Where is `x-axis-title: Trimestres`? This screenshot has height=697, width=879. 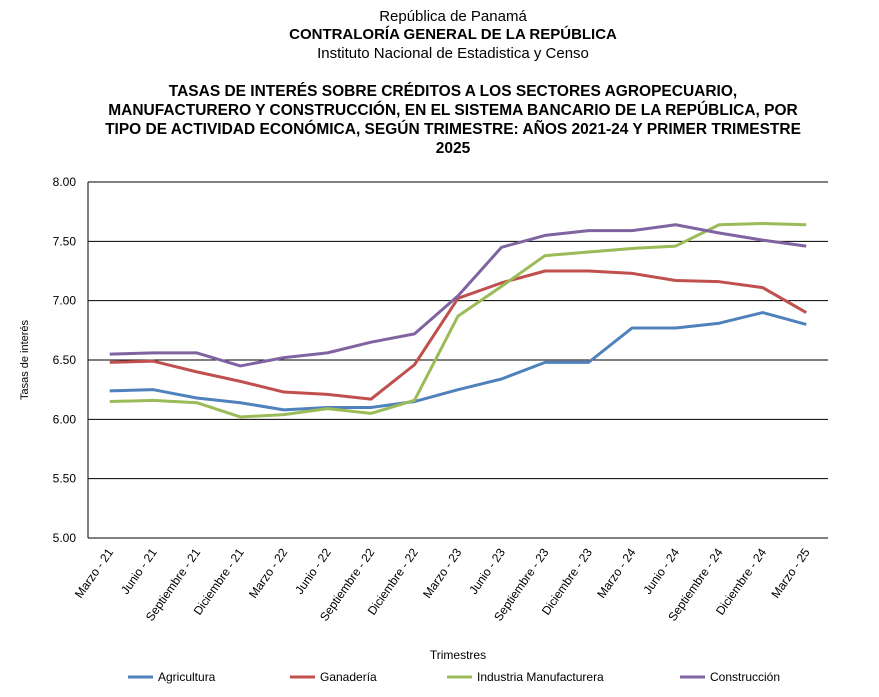 x-axis-title: Trimestres is located at coordinates (458, 655).